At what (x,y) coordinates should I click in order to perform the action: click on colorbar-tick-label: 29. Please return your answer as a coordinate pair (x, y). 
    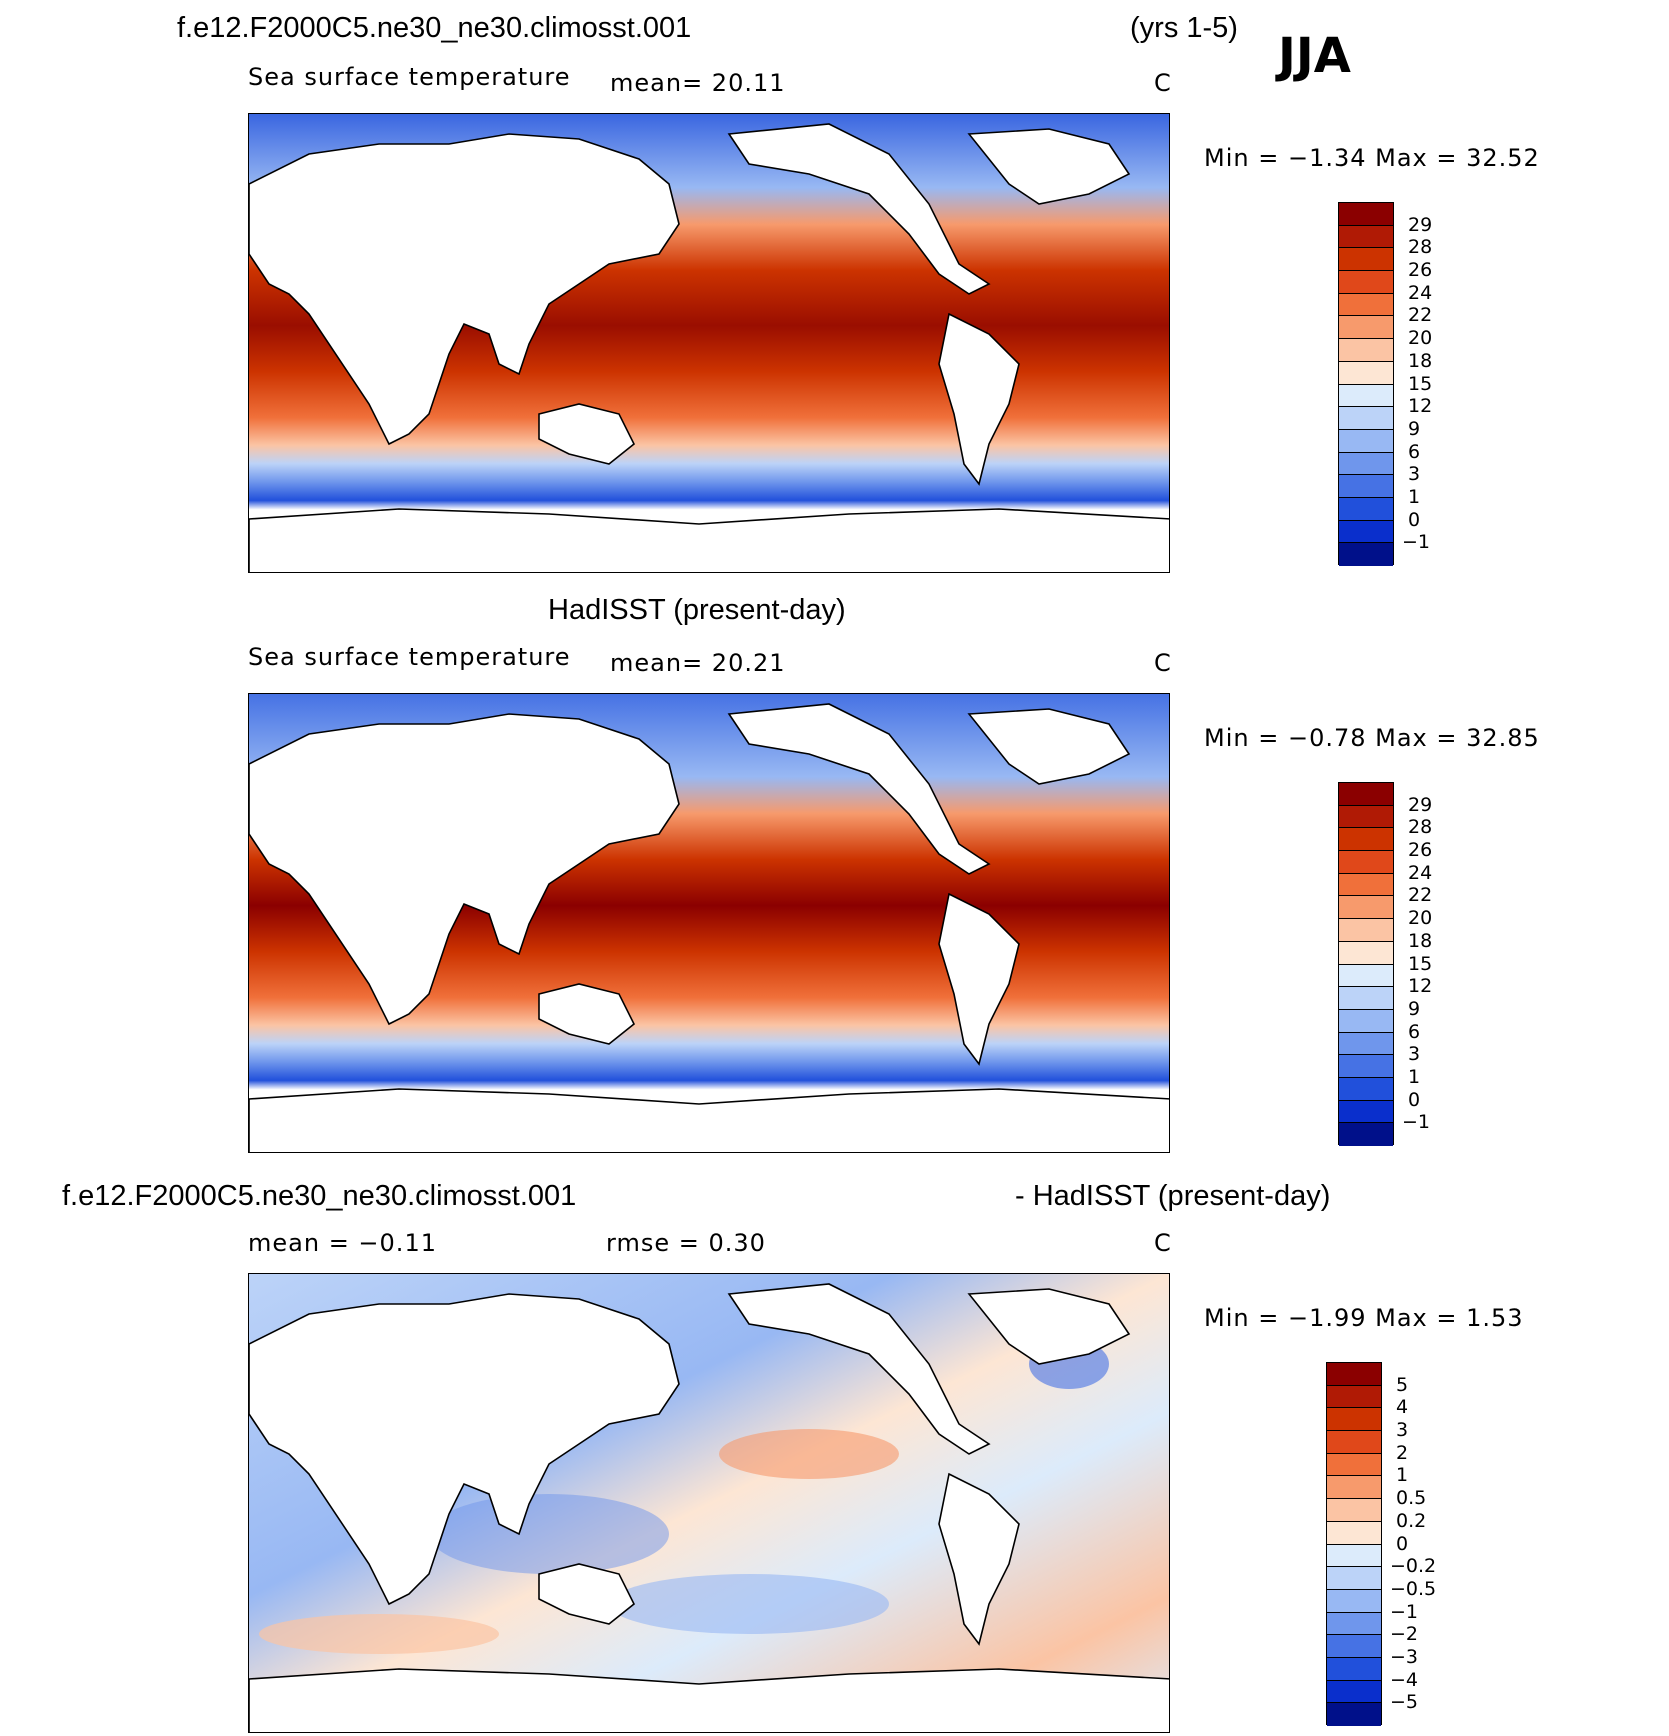
    Looking at the image, I should click on (1420, 804).